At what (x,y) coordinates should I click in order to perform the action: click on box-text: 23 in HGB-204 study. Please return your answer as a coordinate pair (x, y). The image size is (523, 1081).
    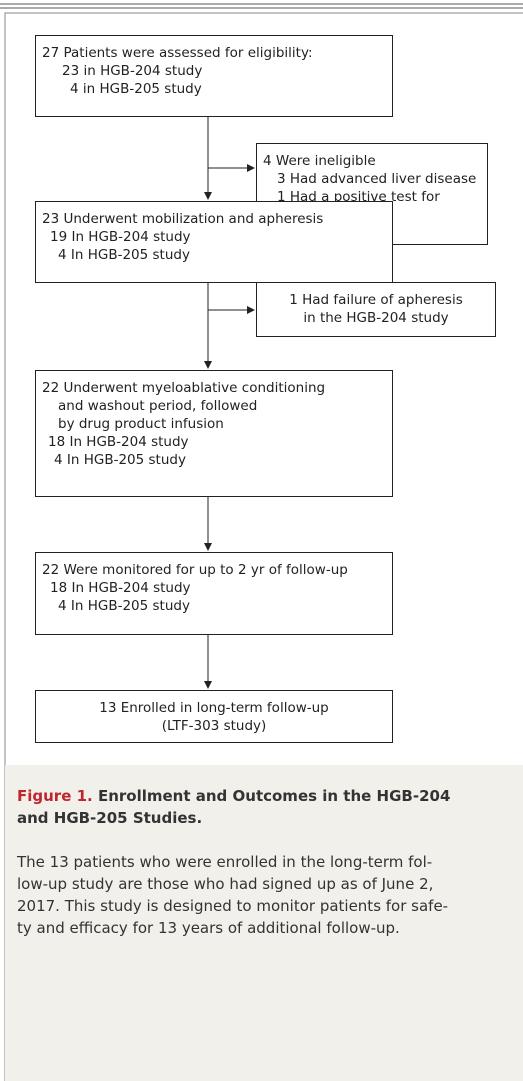
    Looking at the image, I should click on (132, 71).